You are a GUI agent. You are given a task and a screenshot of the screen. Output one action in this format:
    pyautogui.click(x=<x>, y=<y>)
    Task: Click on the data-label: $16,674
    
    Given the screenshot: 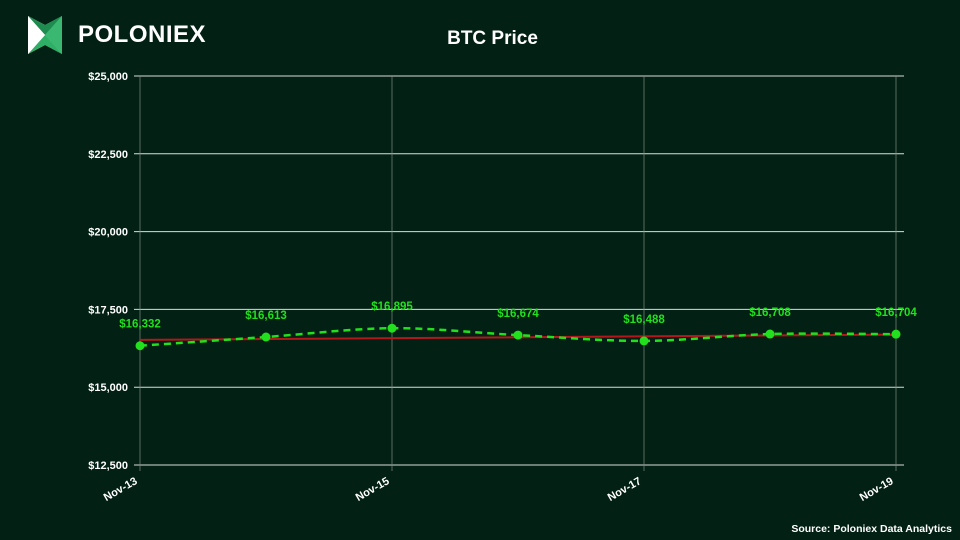 What is the action you would take?
    pyautogui.click(x=518, y=314)
    